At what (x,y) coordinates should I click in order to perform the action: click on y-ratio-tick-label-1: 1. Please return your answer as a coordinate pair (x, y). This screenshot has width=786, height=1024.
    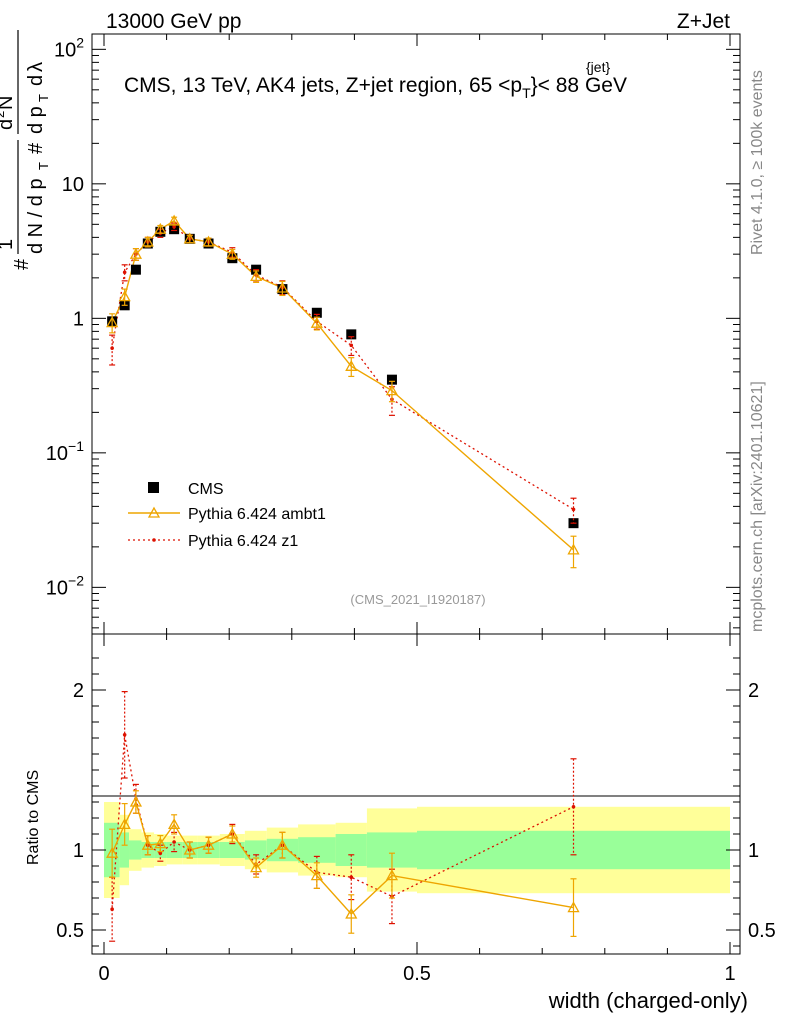
    Looking at the image, I should click on (78, 851).